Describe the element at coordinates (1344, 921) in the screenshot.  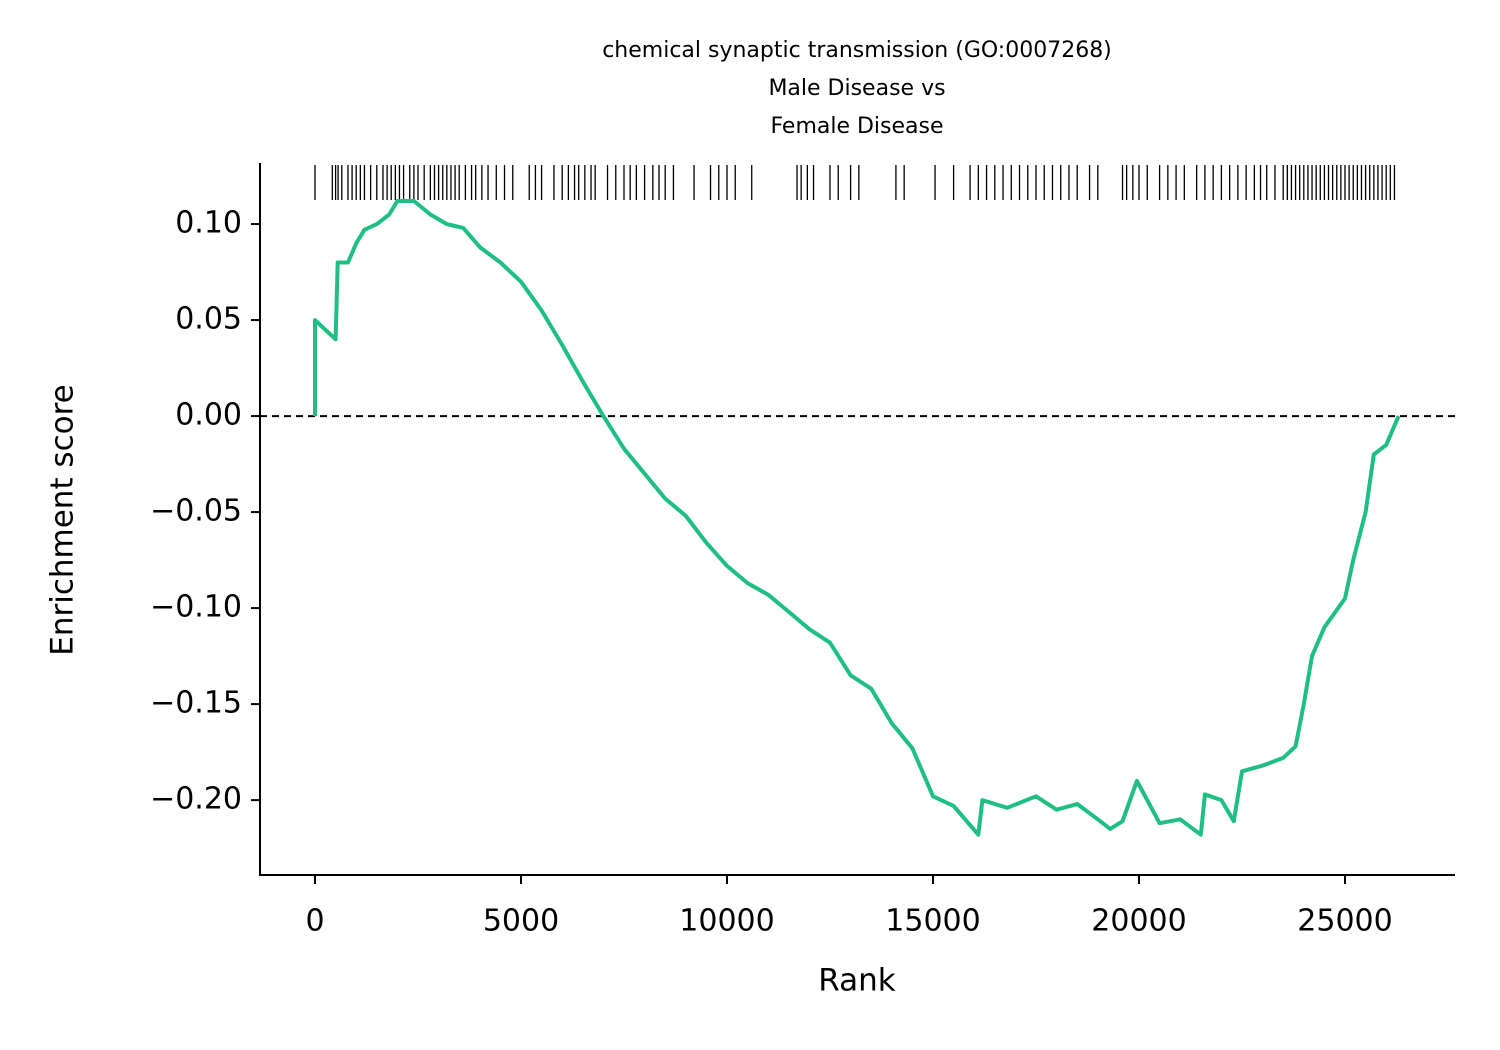
I see `x-tick-label: 25000` at that location.